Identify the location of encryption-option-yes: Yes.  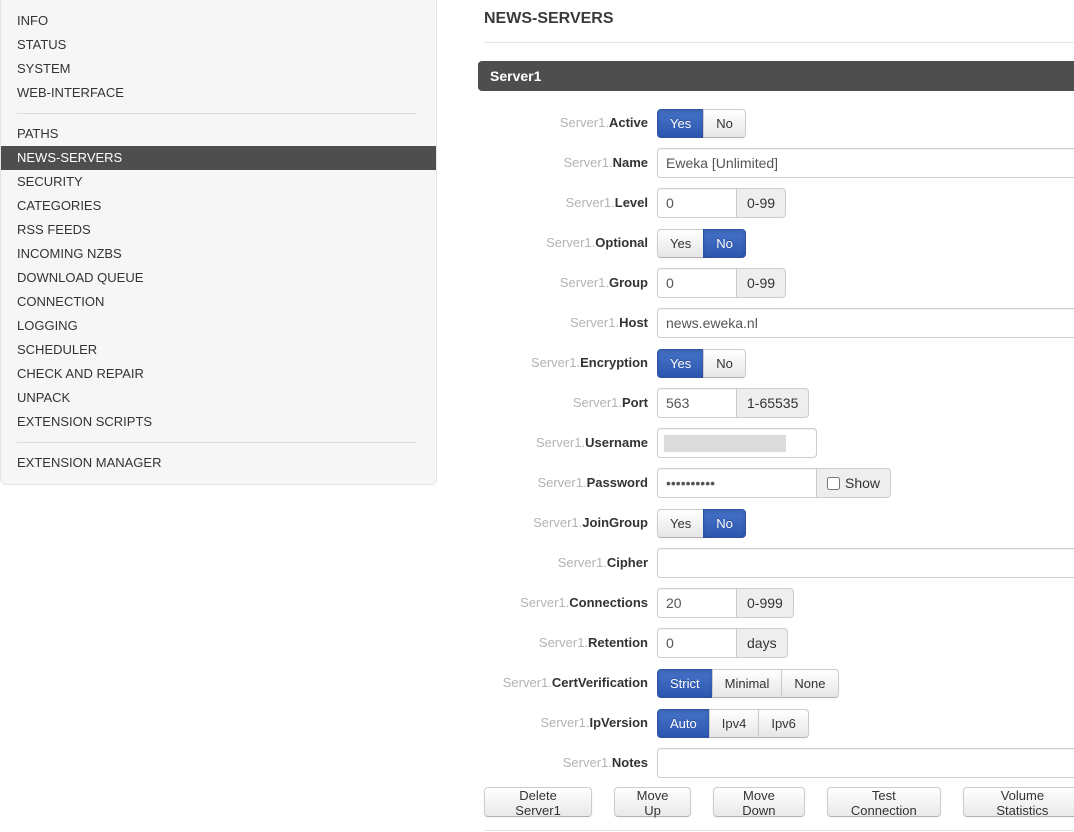
(681, 363).